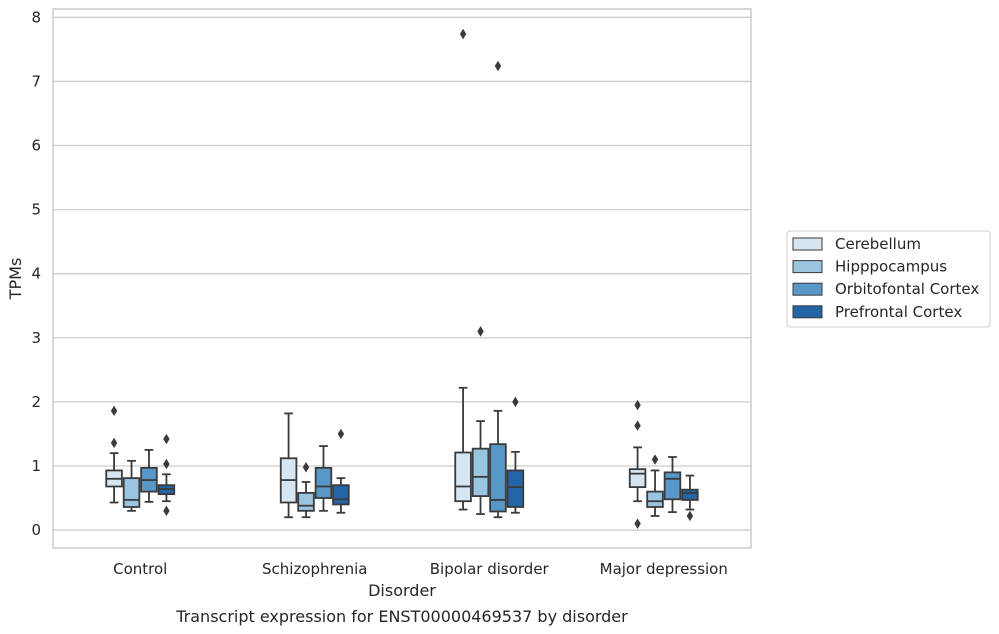 This screenshot has width=999, height=634. I want to click on x-tick-label-3: Bipolar disorder, so click(490, 569).